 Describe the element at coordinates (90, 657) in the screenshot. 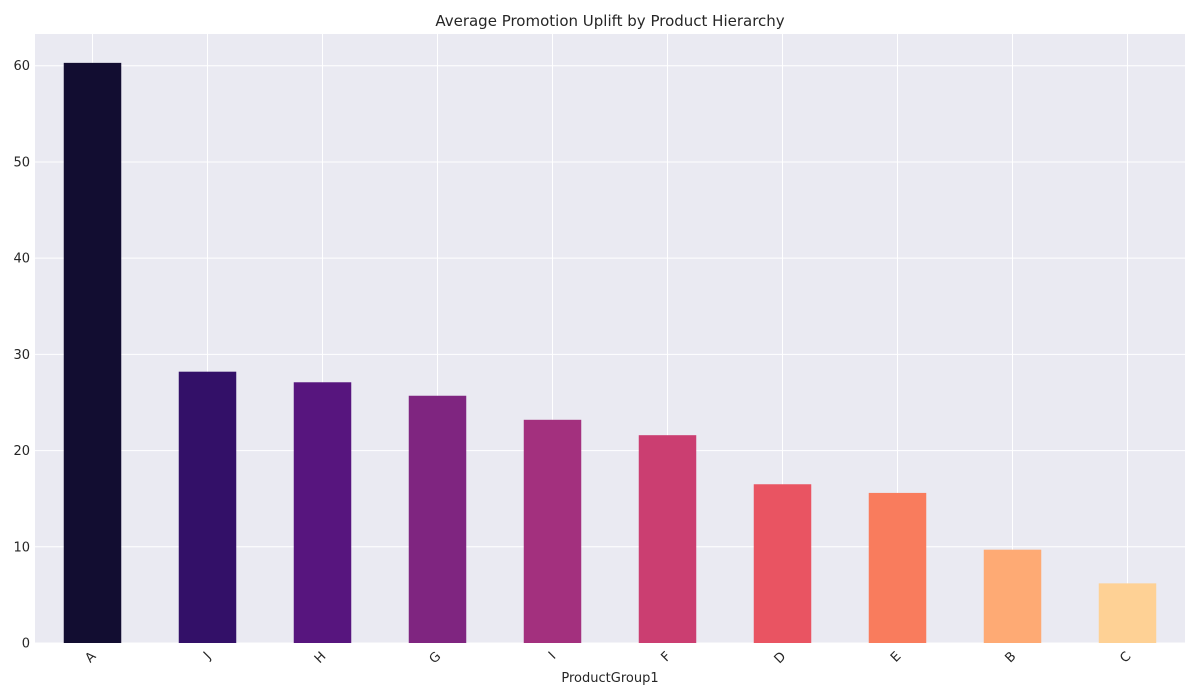

I see `x-tick-label: A` at that location.